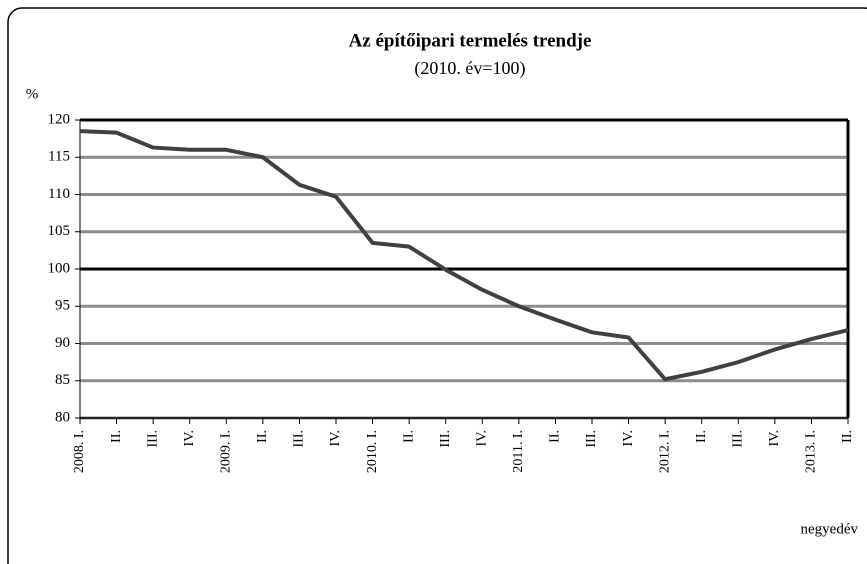 This screenshot has height=564, width=867. I want to click on y-tick-label: 80, so click(62, 417).